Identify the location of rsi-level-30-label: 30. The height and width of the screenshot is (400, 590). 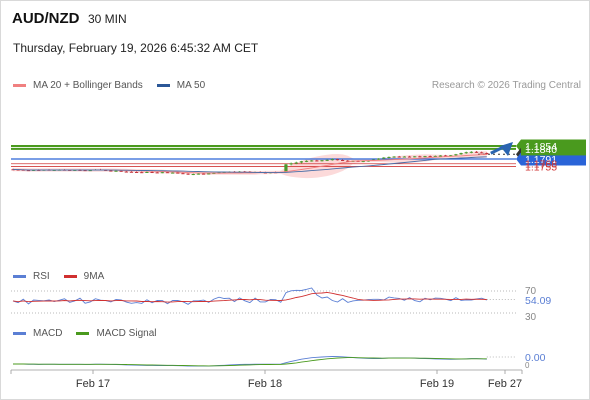
(531, 317).